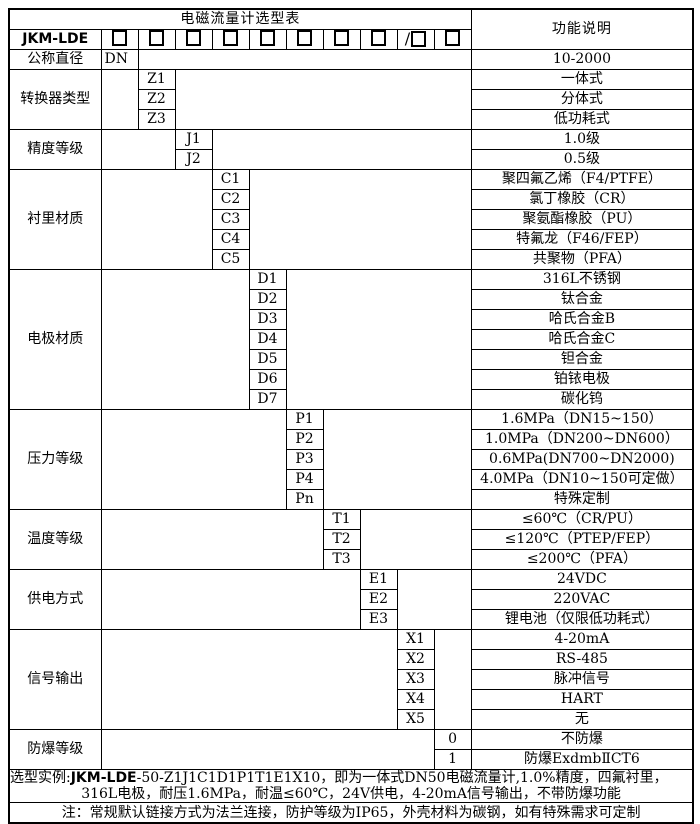 This screenshot has height=824, width=700. Describe the element at coordinates (230, 199) in the screenshot. I see `code-cell-C2: C2` at that location.